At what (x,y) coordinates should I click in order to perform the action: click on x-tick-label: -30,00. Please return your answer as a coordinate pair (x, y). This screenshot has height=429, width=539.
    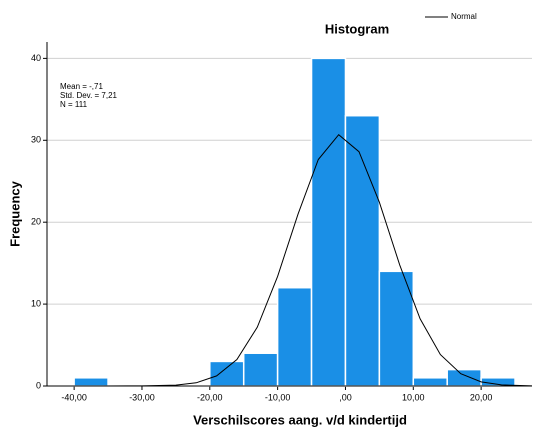
    Looking at the image, I should click on (142, 397).